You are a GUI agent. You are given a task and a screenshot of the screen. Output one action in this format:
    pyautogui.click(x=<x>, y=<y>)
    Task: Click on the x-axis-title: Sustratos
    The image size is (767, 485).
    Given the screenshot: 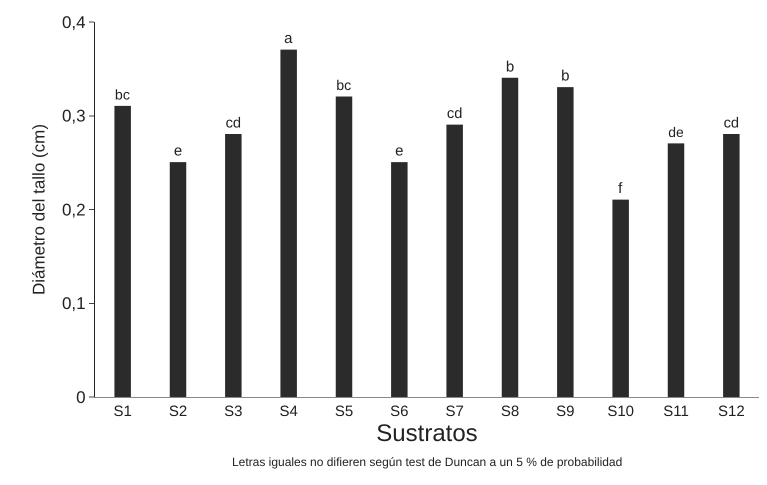 What is the action you would take?
    pyautogui.click(x=427, y=433)
    